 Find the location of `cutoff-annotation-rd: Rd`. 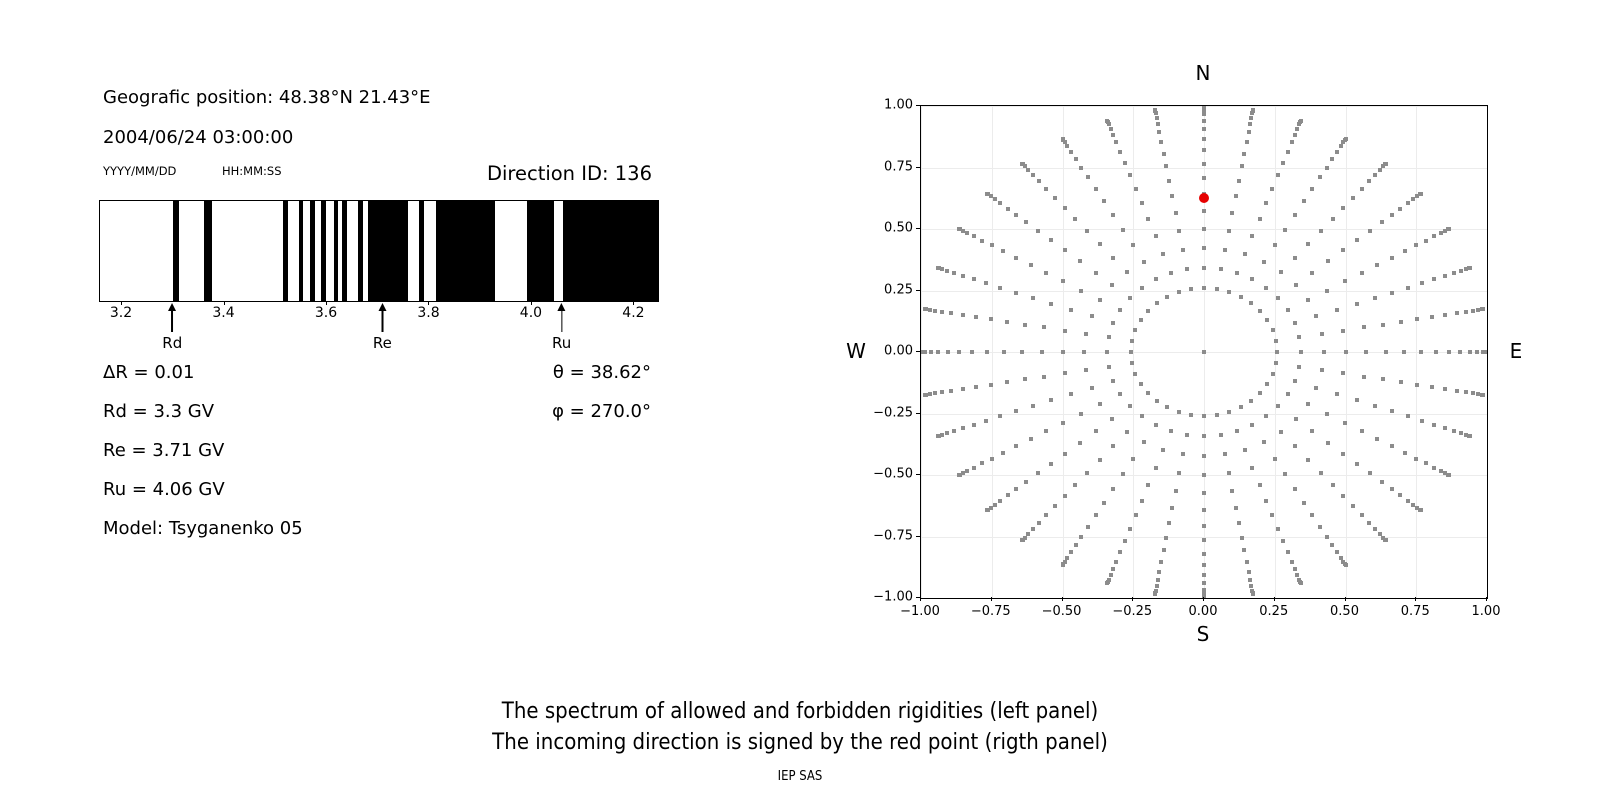

cutoff-annotation-rd: Rd is located at coordinates (172, 327).